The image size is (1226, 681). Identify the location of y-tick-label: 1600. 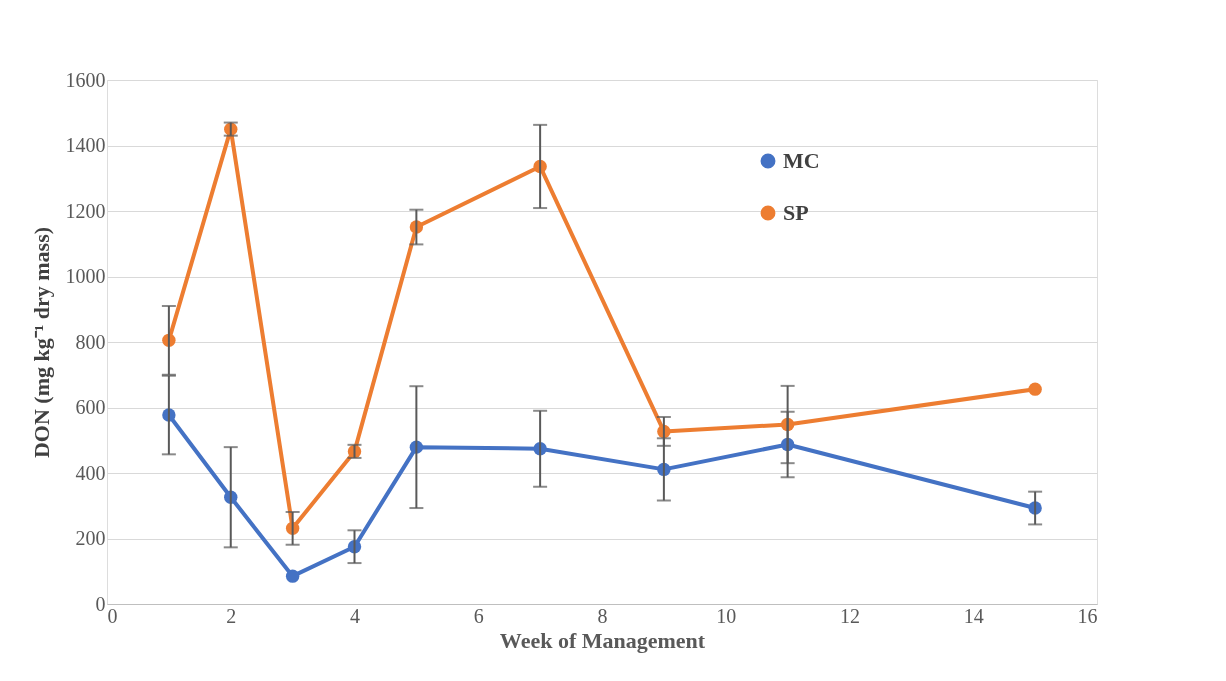
(85, 79).